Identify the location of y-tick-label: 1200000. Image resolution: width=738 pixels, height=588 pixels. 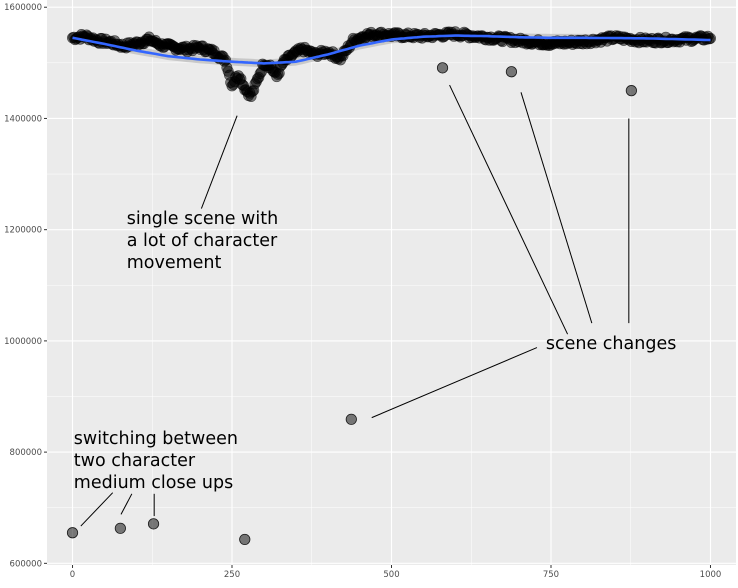
(23, 231).